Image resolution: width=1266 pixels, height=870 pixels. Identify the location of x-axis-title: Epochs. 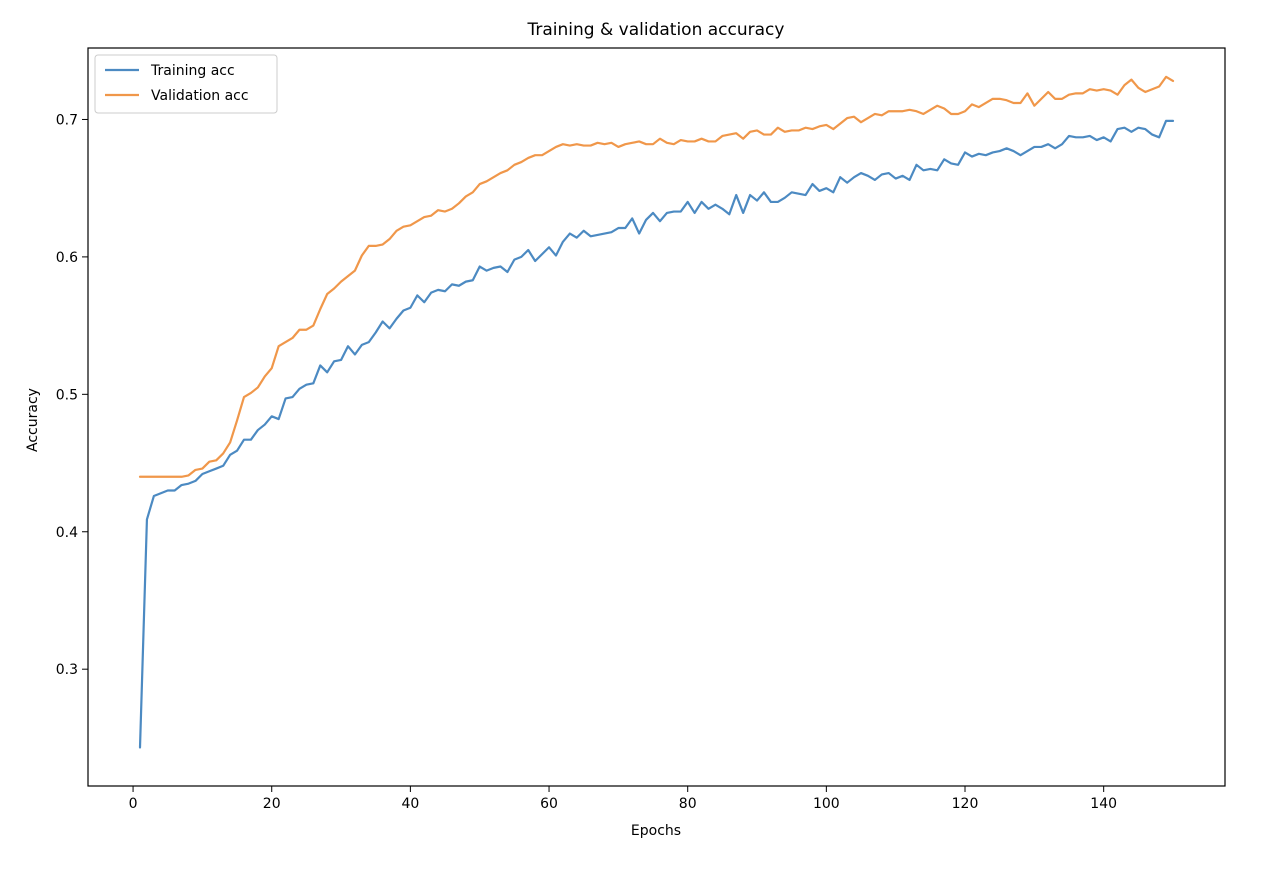
(656, 831).